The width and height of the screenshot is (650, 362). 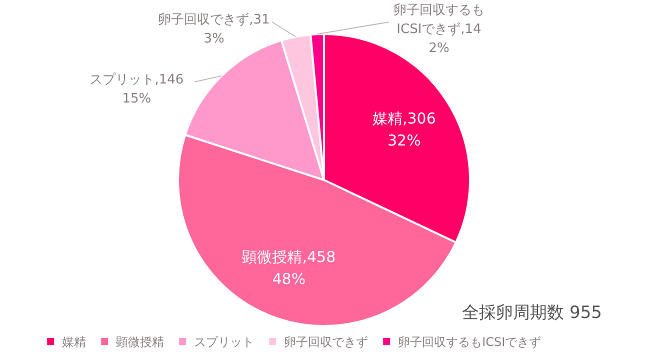 I want to click on legend-label: スプリット, so click(x=224, y=342).